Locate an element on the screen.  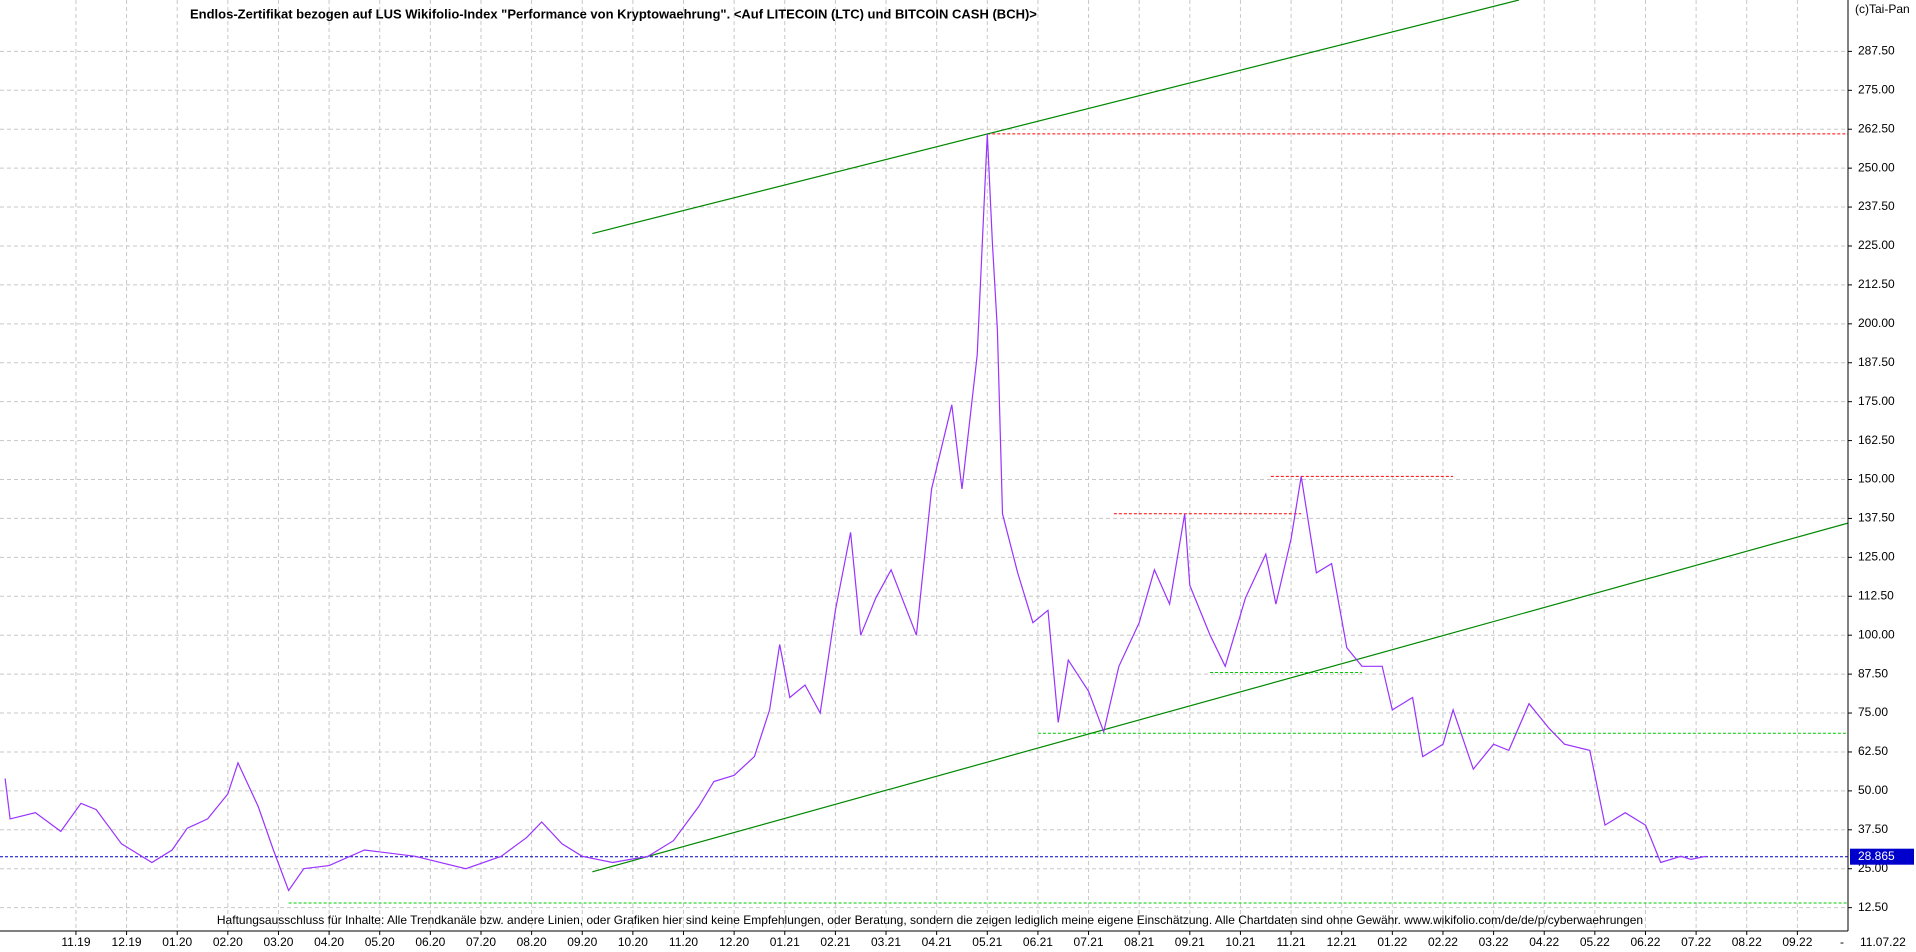
x-tick-label: 07.20 is located at coordinates (481, 942).